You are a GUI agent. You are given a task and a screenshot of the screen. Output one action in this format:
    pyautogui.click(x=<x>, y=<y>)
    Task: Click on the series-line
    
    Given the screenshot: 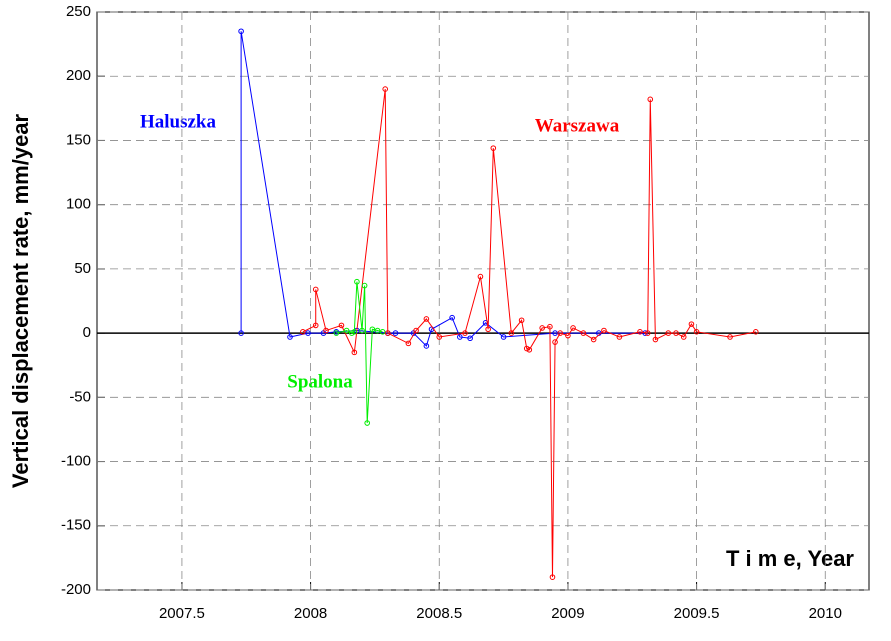 What is the action you would take?
    pyautogui.click(x=359, y=352)
    